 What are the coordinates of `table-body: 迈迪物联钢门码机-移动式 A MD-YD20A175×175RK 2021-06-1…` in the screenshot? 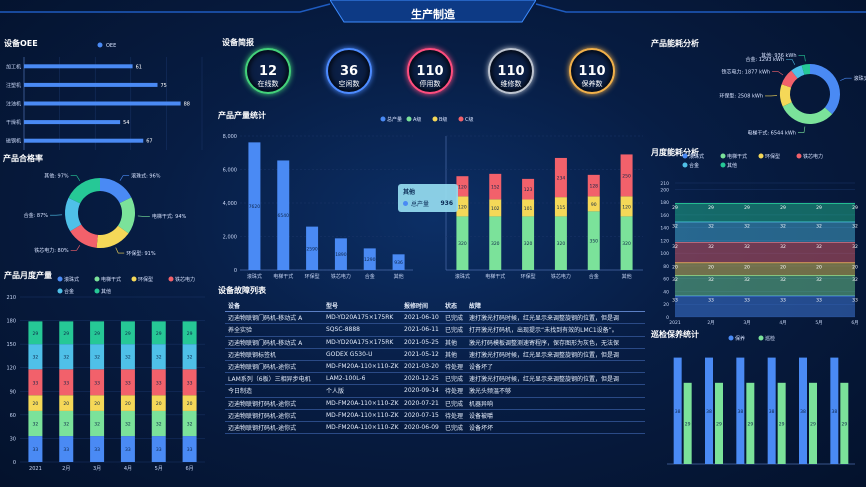 It's located at (435, 373).